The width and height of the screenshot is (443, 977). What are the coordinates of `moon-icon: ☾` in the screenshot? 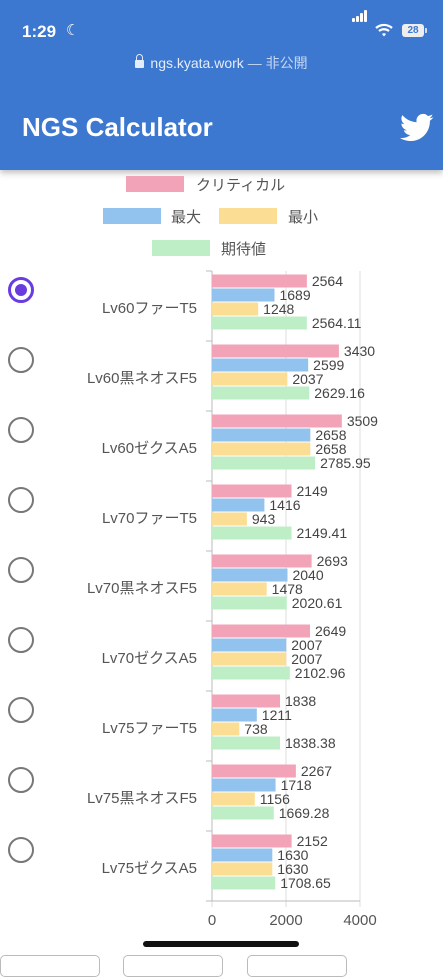 It's located at (73, 30).